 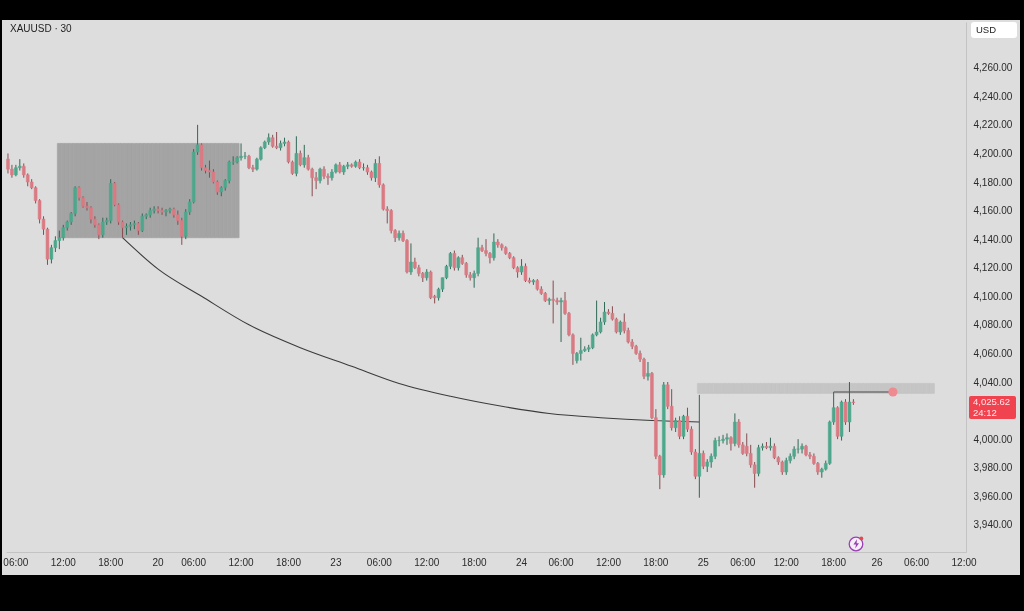 What do you see at coordinates (993, 525) in the screenshot?
I see `y-tick-label: 3,940.00` at bounding box center [993, 525].